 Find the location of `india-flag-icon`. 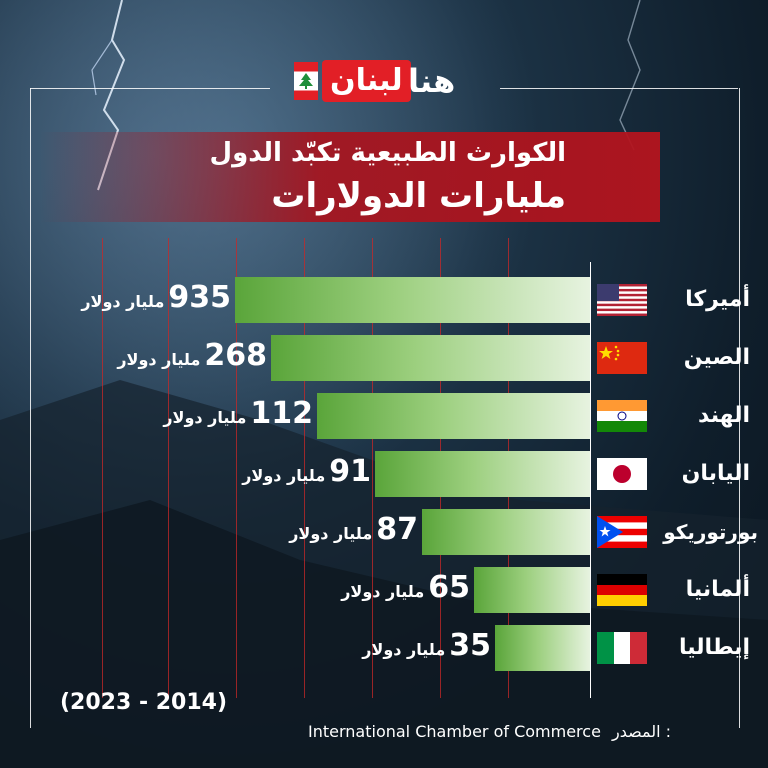

india-flag-icon is located at coordinates (622, 416).